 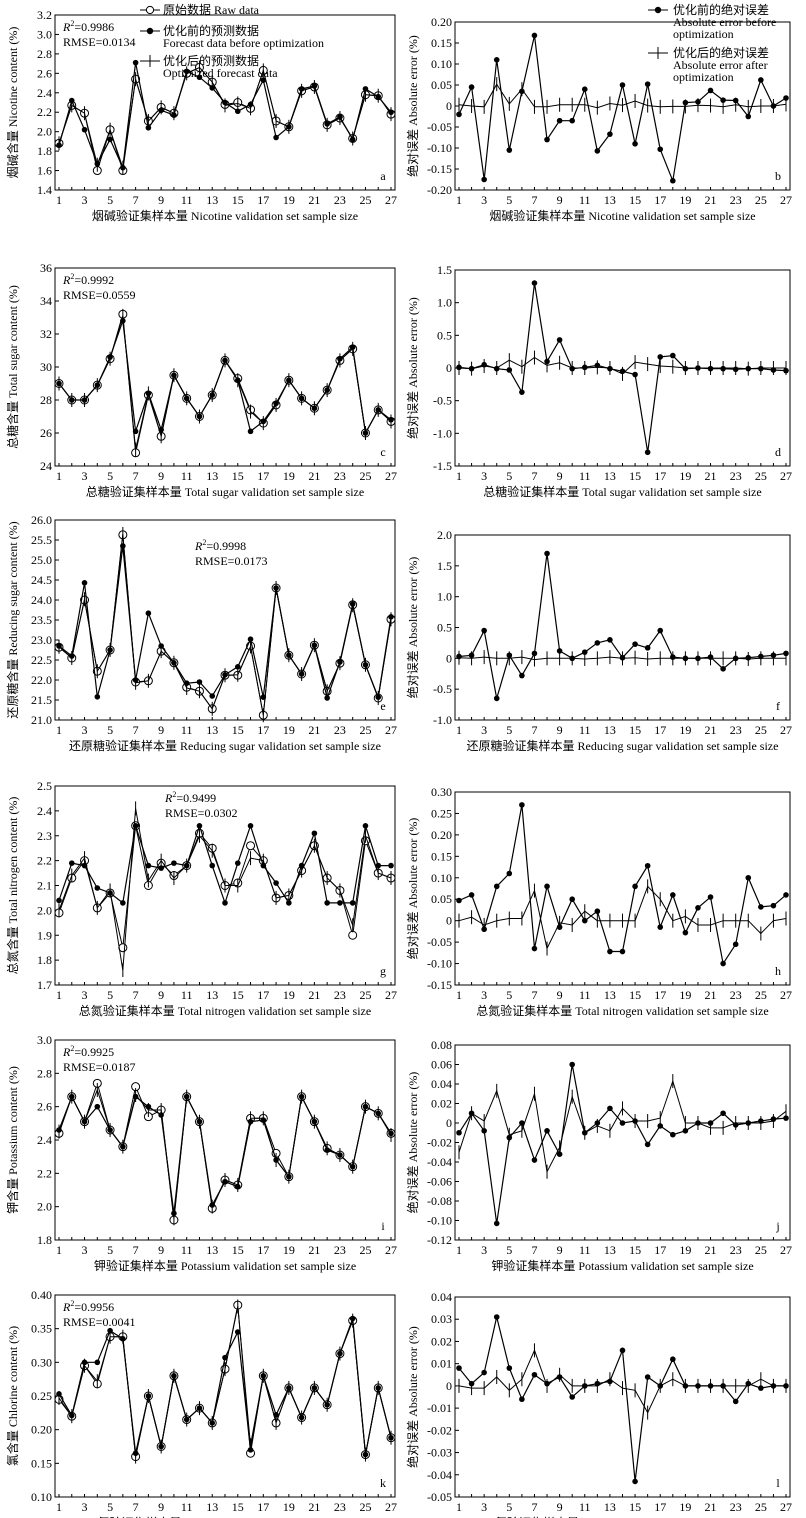 What do you see at coordinates (444, 566) in the screenshot?
I see `y-tick-label: 1.5` at bounding box center [444, 566].